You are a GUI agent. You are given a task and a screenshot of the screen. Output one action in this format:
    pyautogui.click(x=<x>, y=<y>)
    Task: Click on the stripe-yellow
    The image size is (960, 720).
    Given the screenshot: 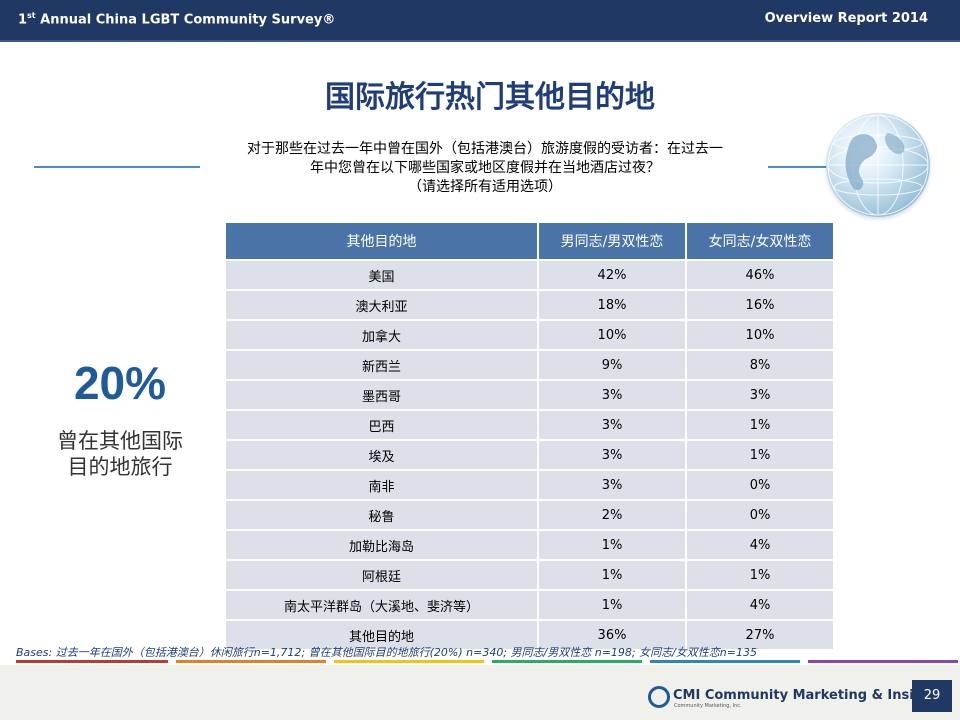 What is the action you would take?
    pyautogui.click(x=409, y=661)
    